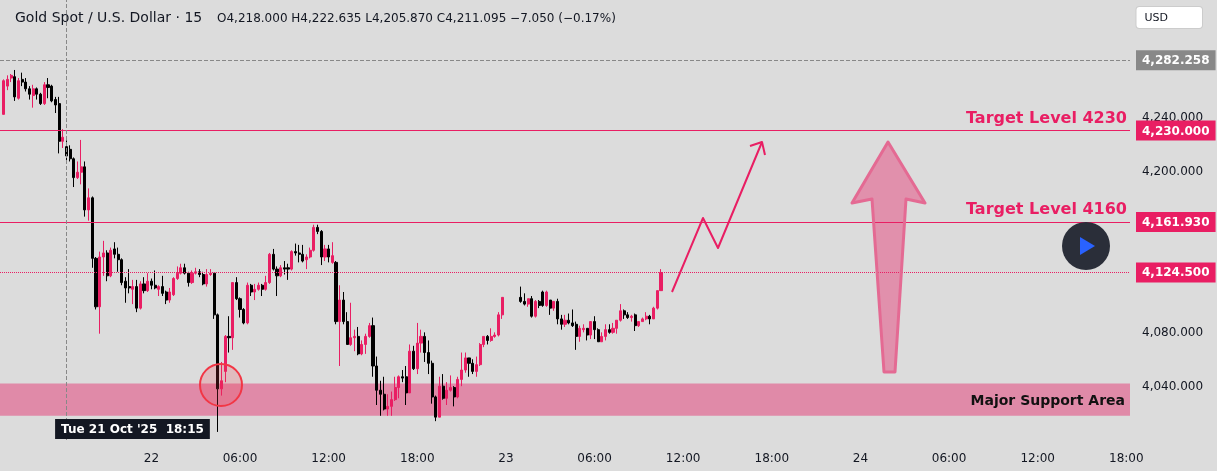  I want to click on ref-line-label: 4,161.930, so click(1176, 222).